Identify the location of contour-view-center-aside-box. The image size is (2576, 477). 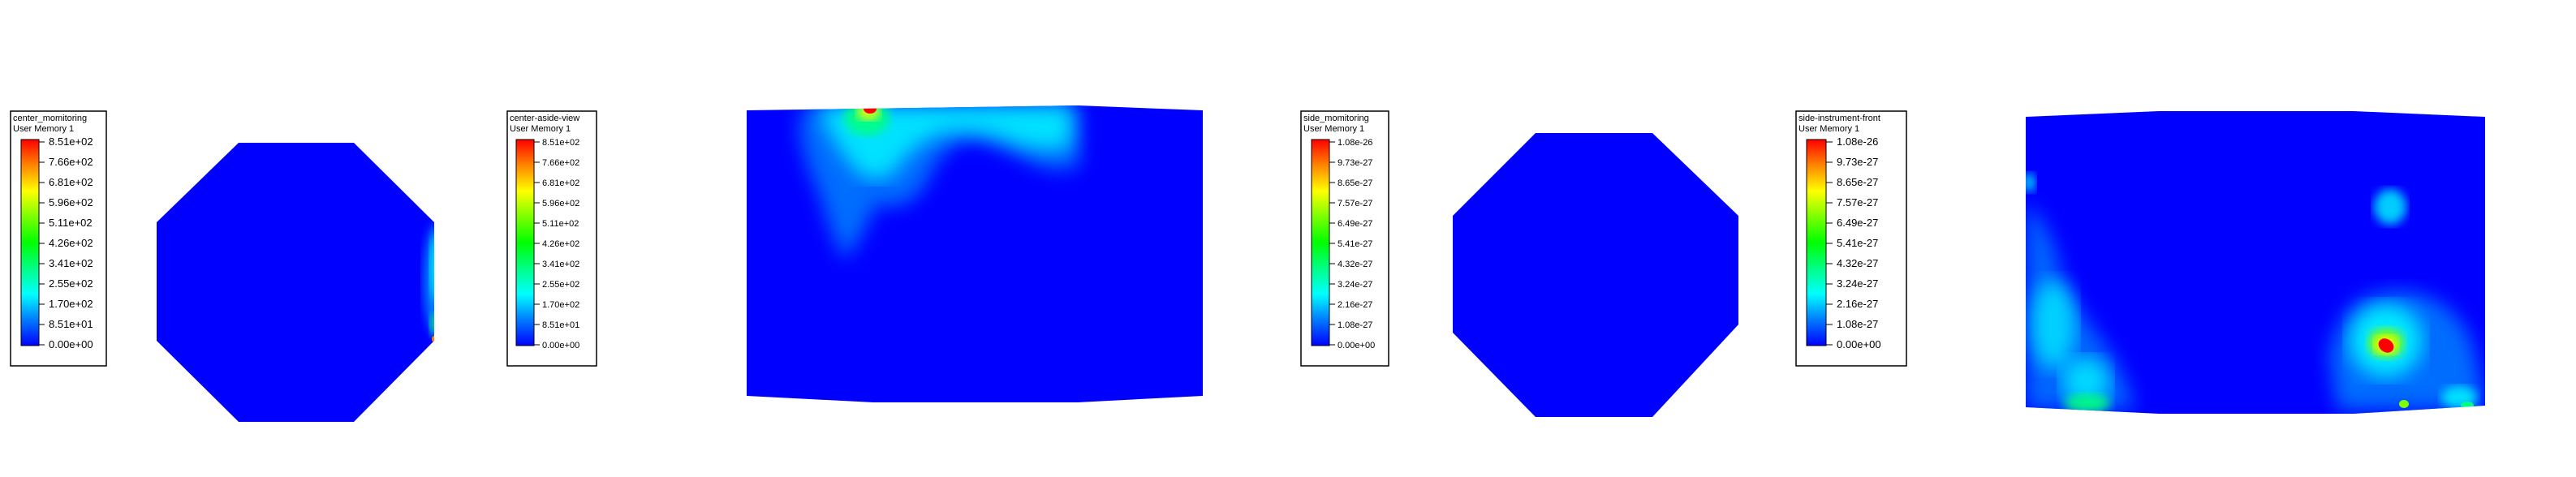
(975, 253).